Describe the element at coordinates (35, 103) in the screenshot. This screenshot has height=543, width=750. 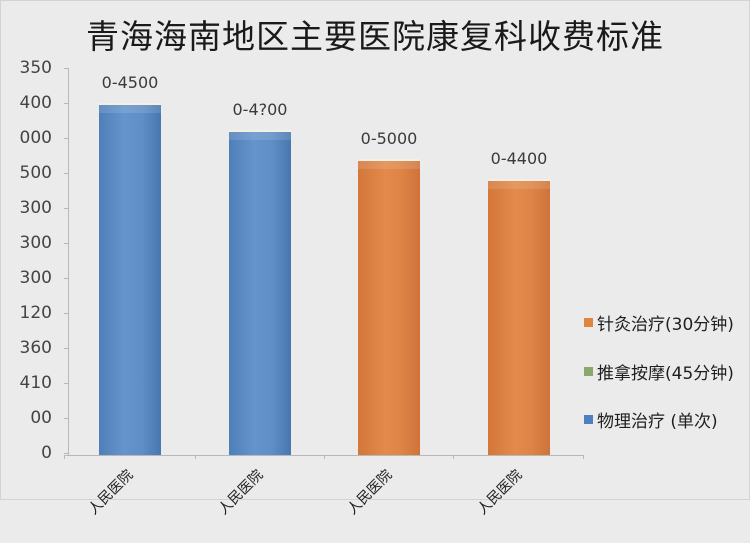
I see `y-tick-label: 400` at that location.